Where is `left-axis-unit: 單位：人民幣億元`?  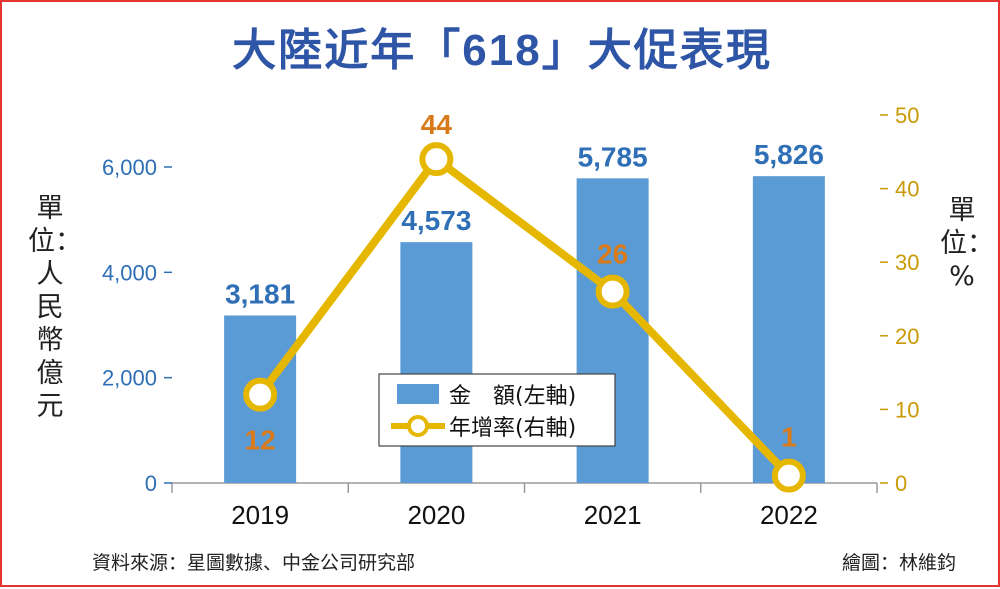
left-axis-unit: 單位：人民幣億元 is located at coordinates (55, 307).